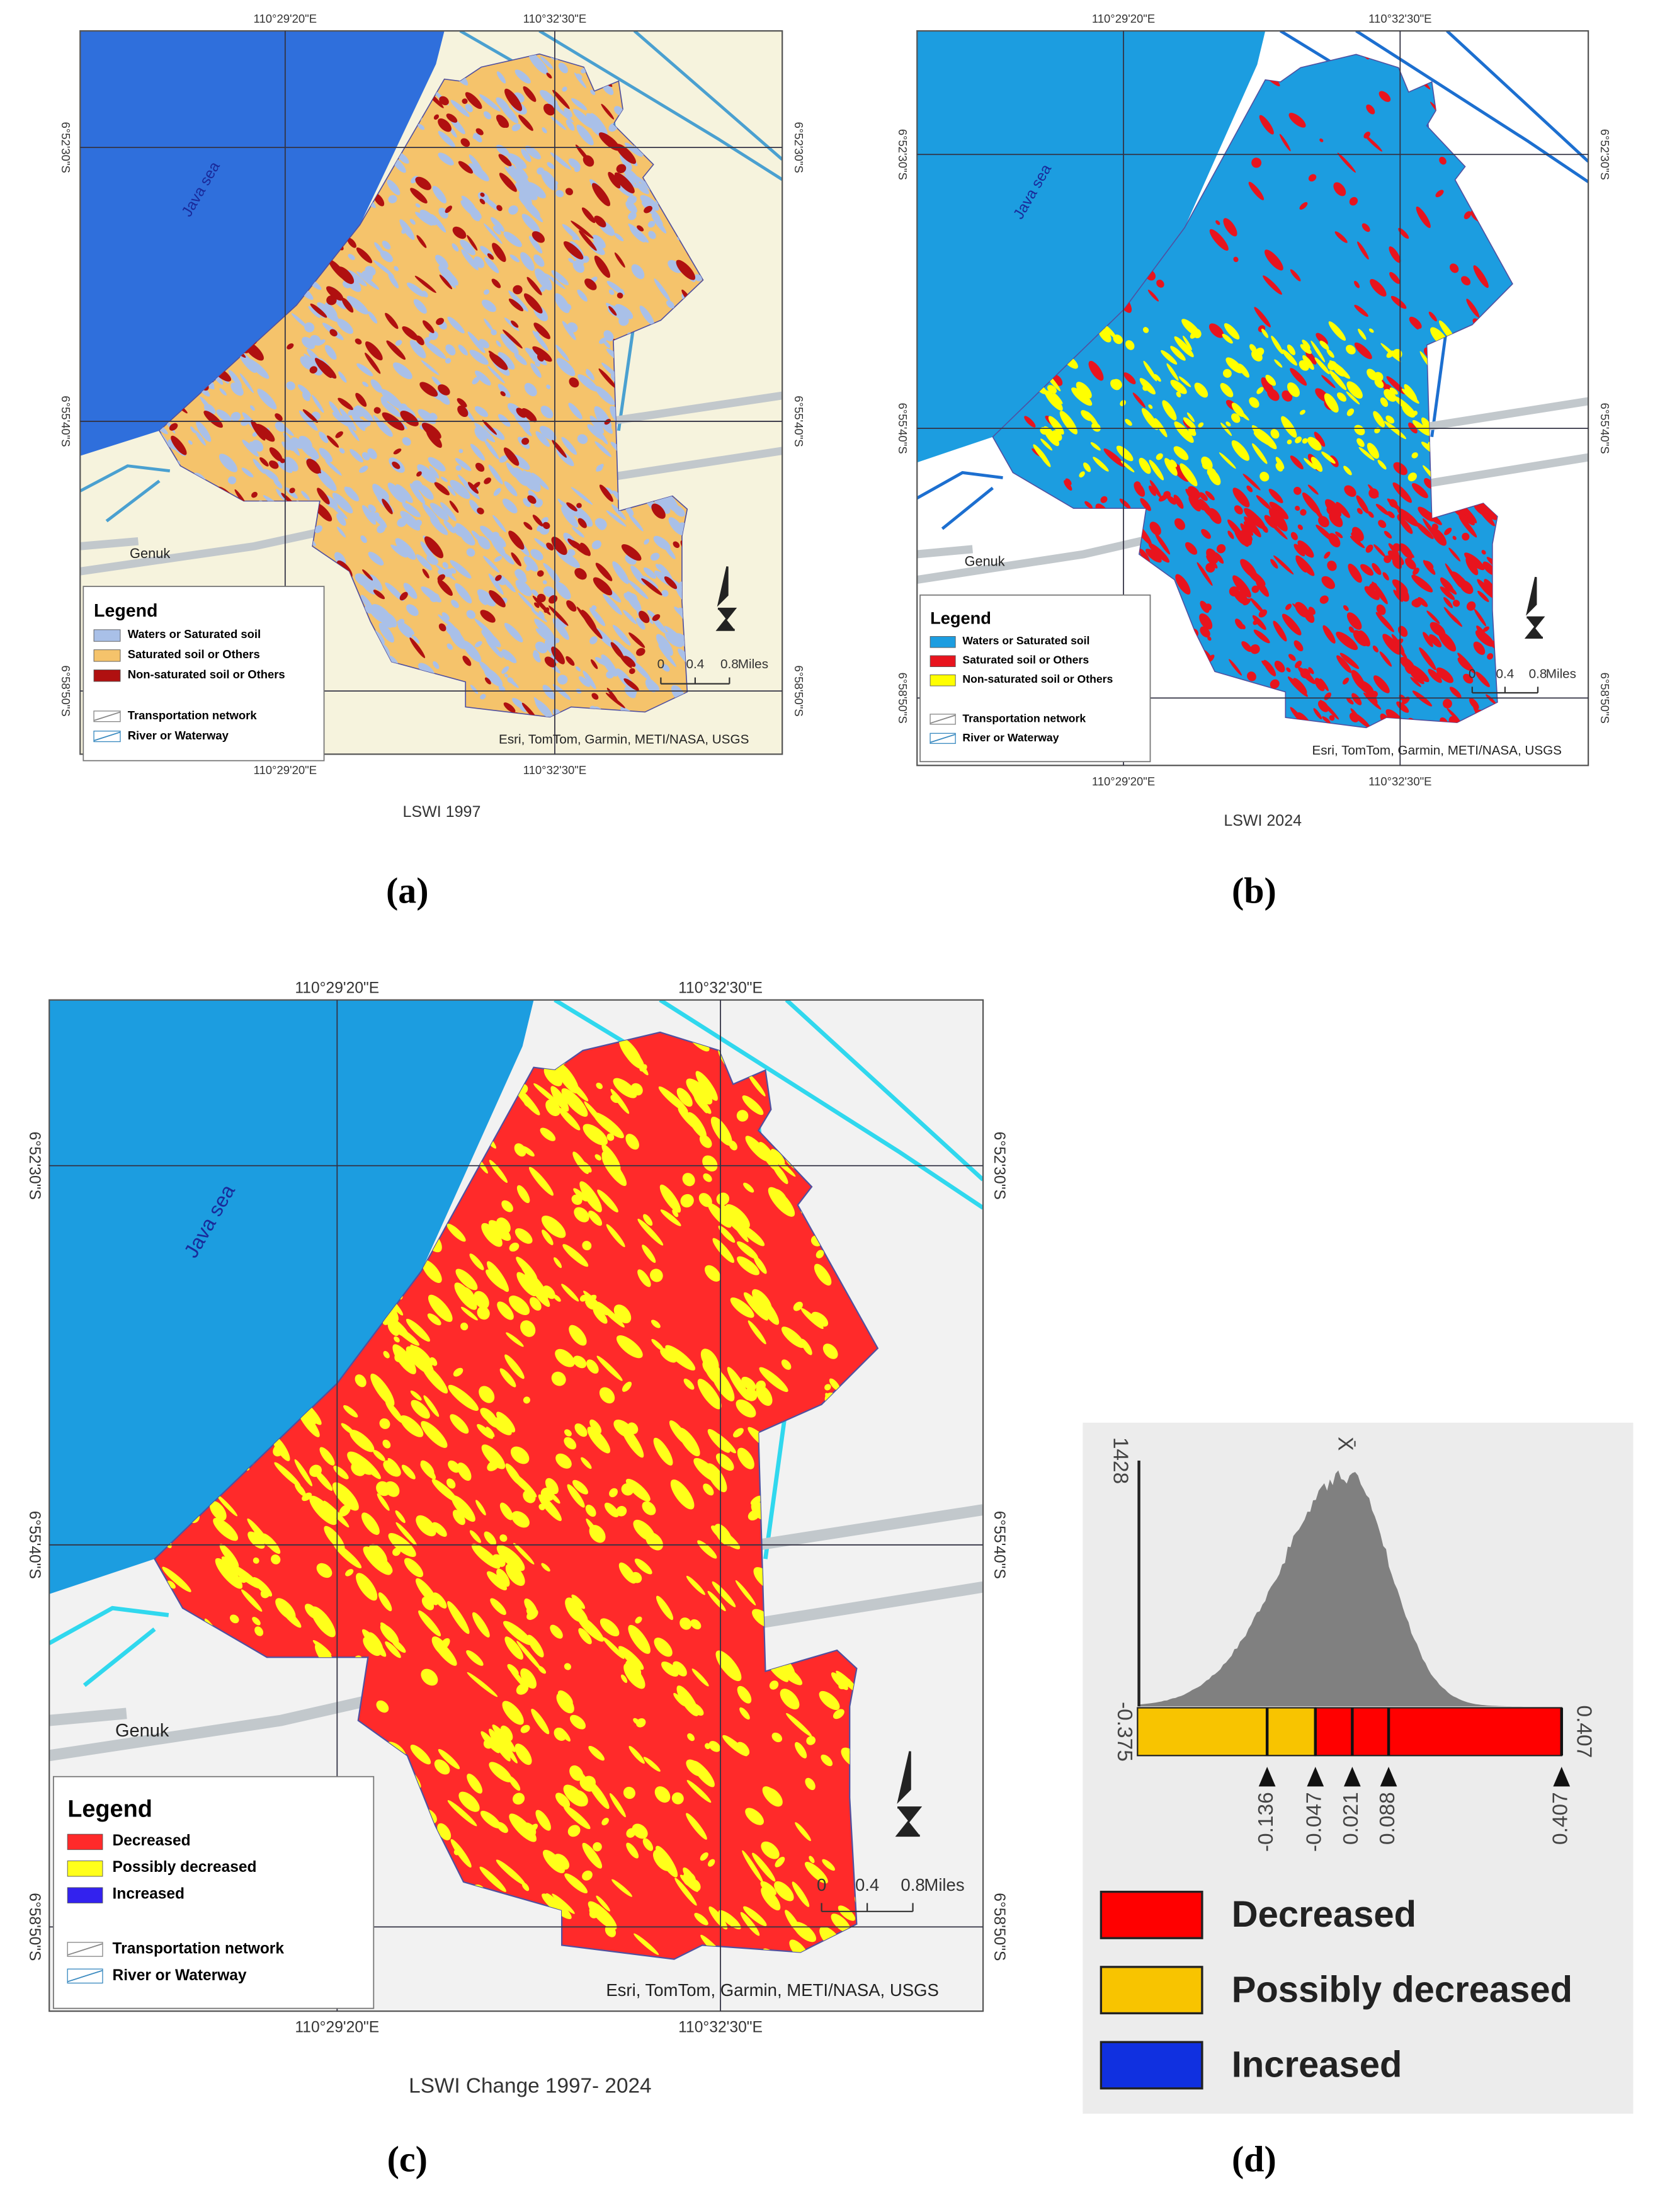 The image size is (1660, 2212). I want to click on lat-label: 6°58'50"S, so click(798, 690).